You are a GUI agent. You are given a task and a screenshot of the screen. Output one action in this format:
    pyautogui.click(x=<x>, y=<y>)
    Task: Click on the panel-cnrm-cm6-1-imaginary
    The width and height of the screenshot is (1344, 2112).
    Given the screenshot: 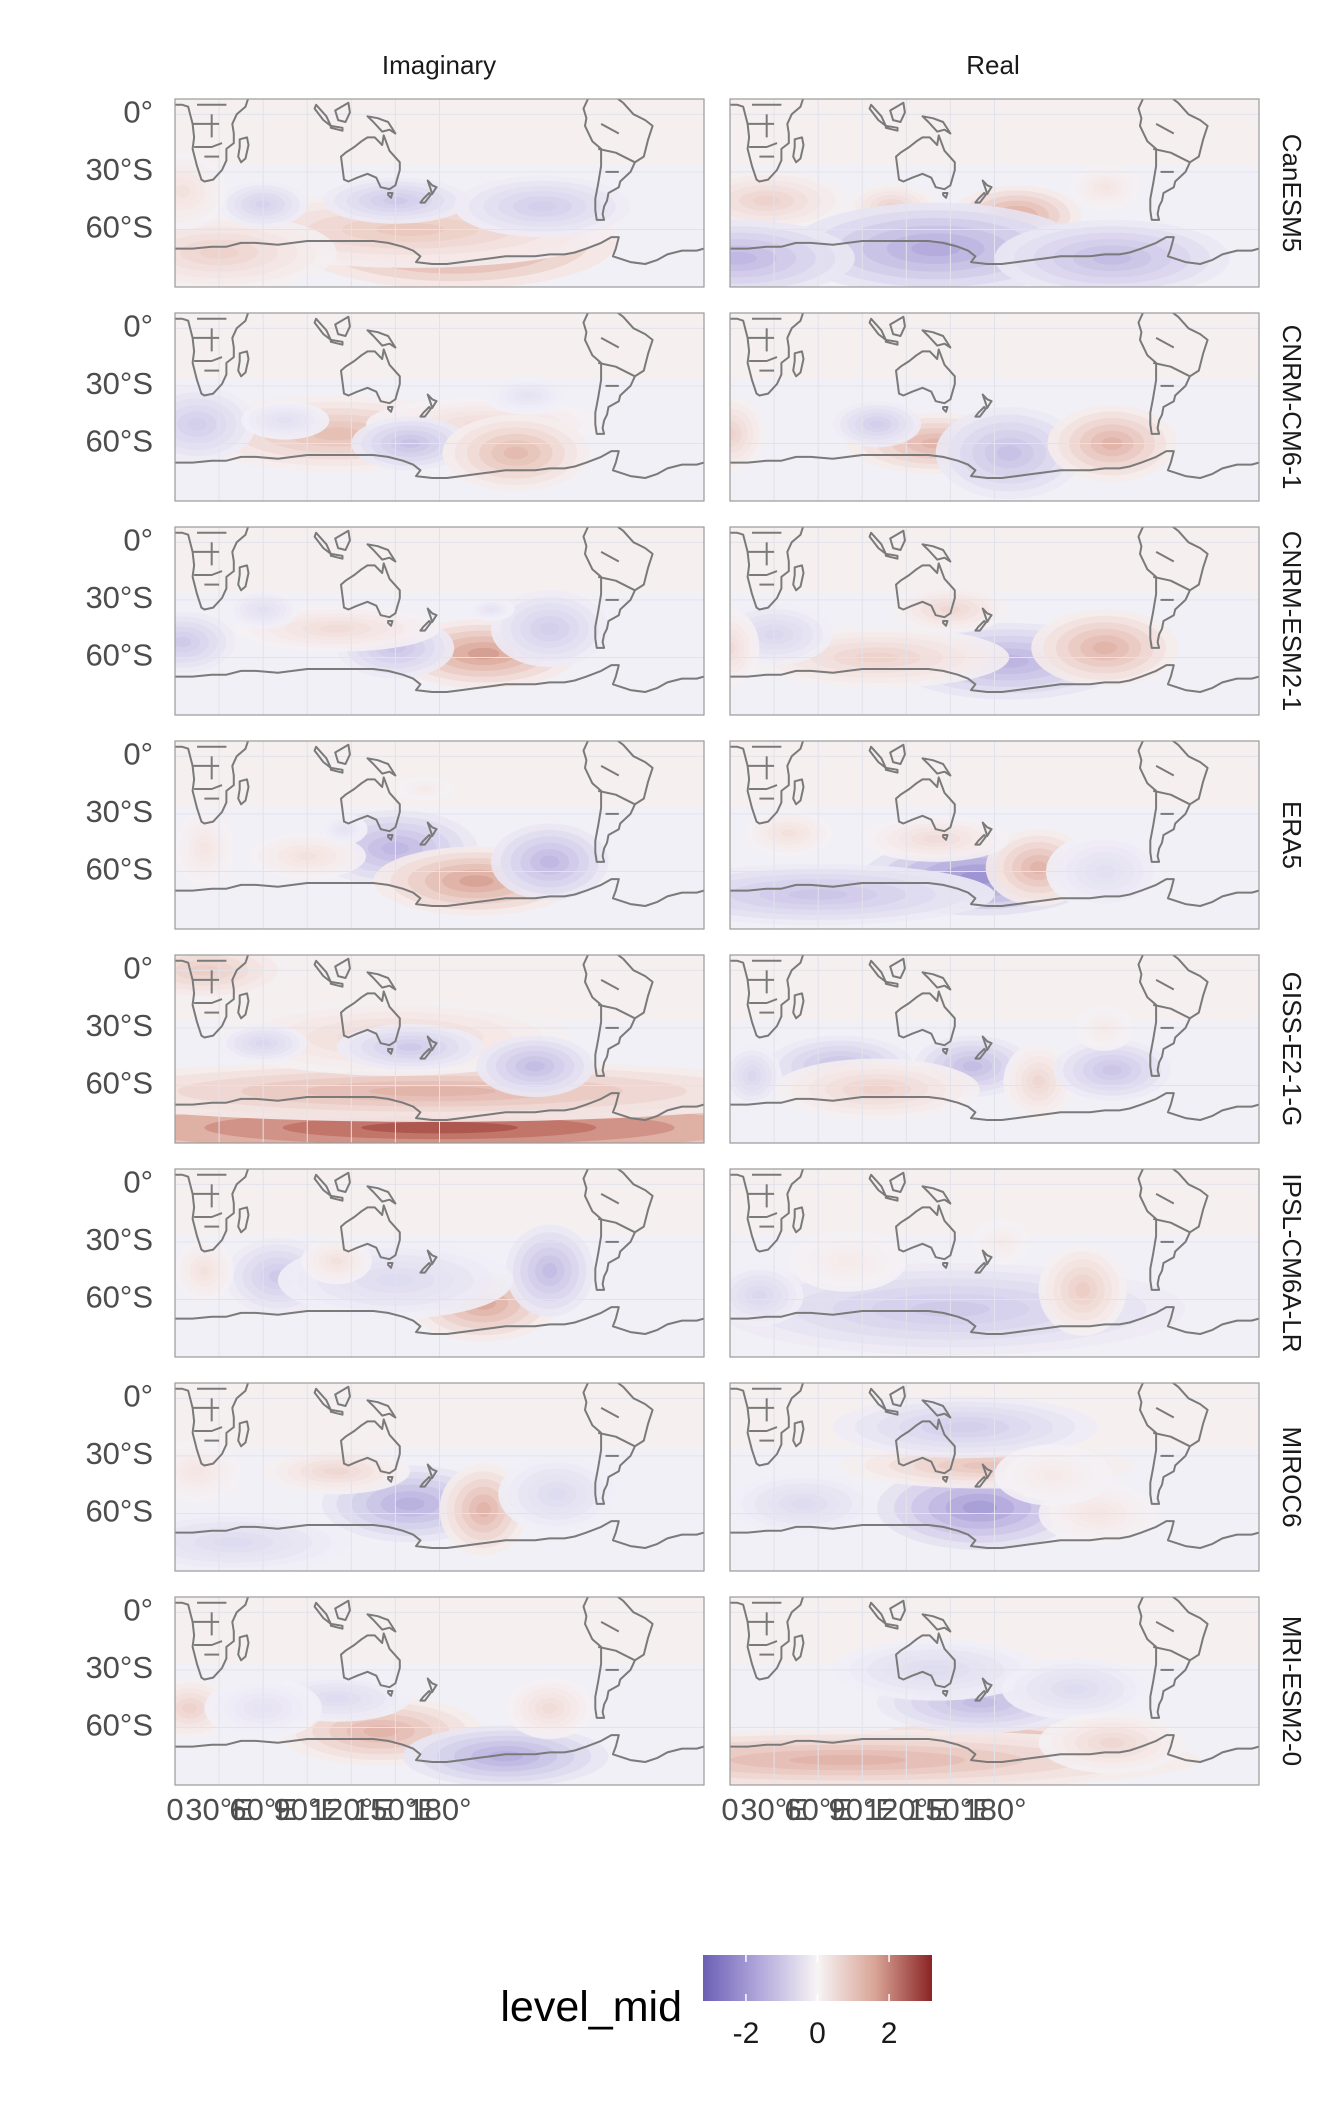 What is the action you would take?
    pyautogui.click(x=439, y=398)
    